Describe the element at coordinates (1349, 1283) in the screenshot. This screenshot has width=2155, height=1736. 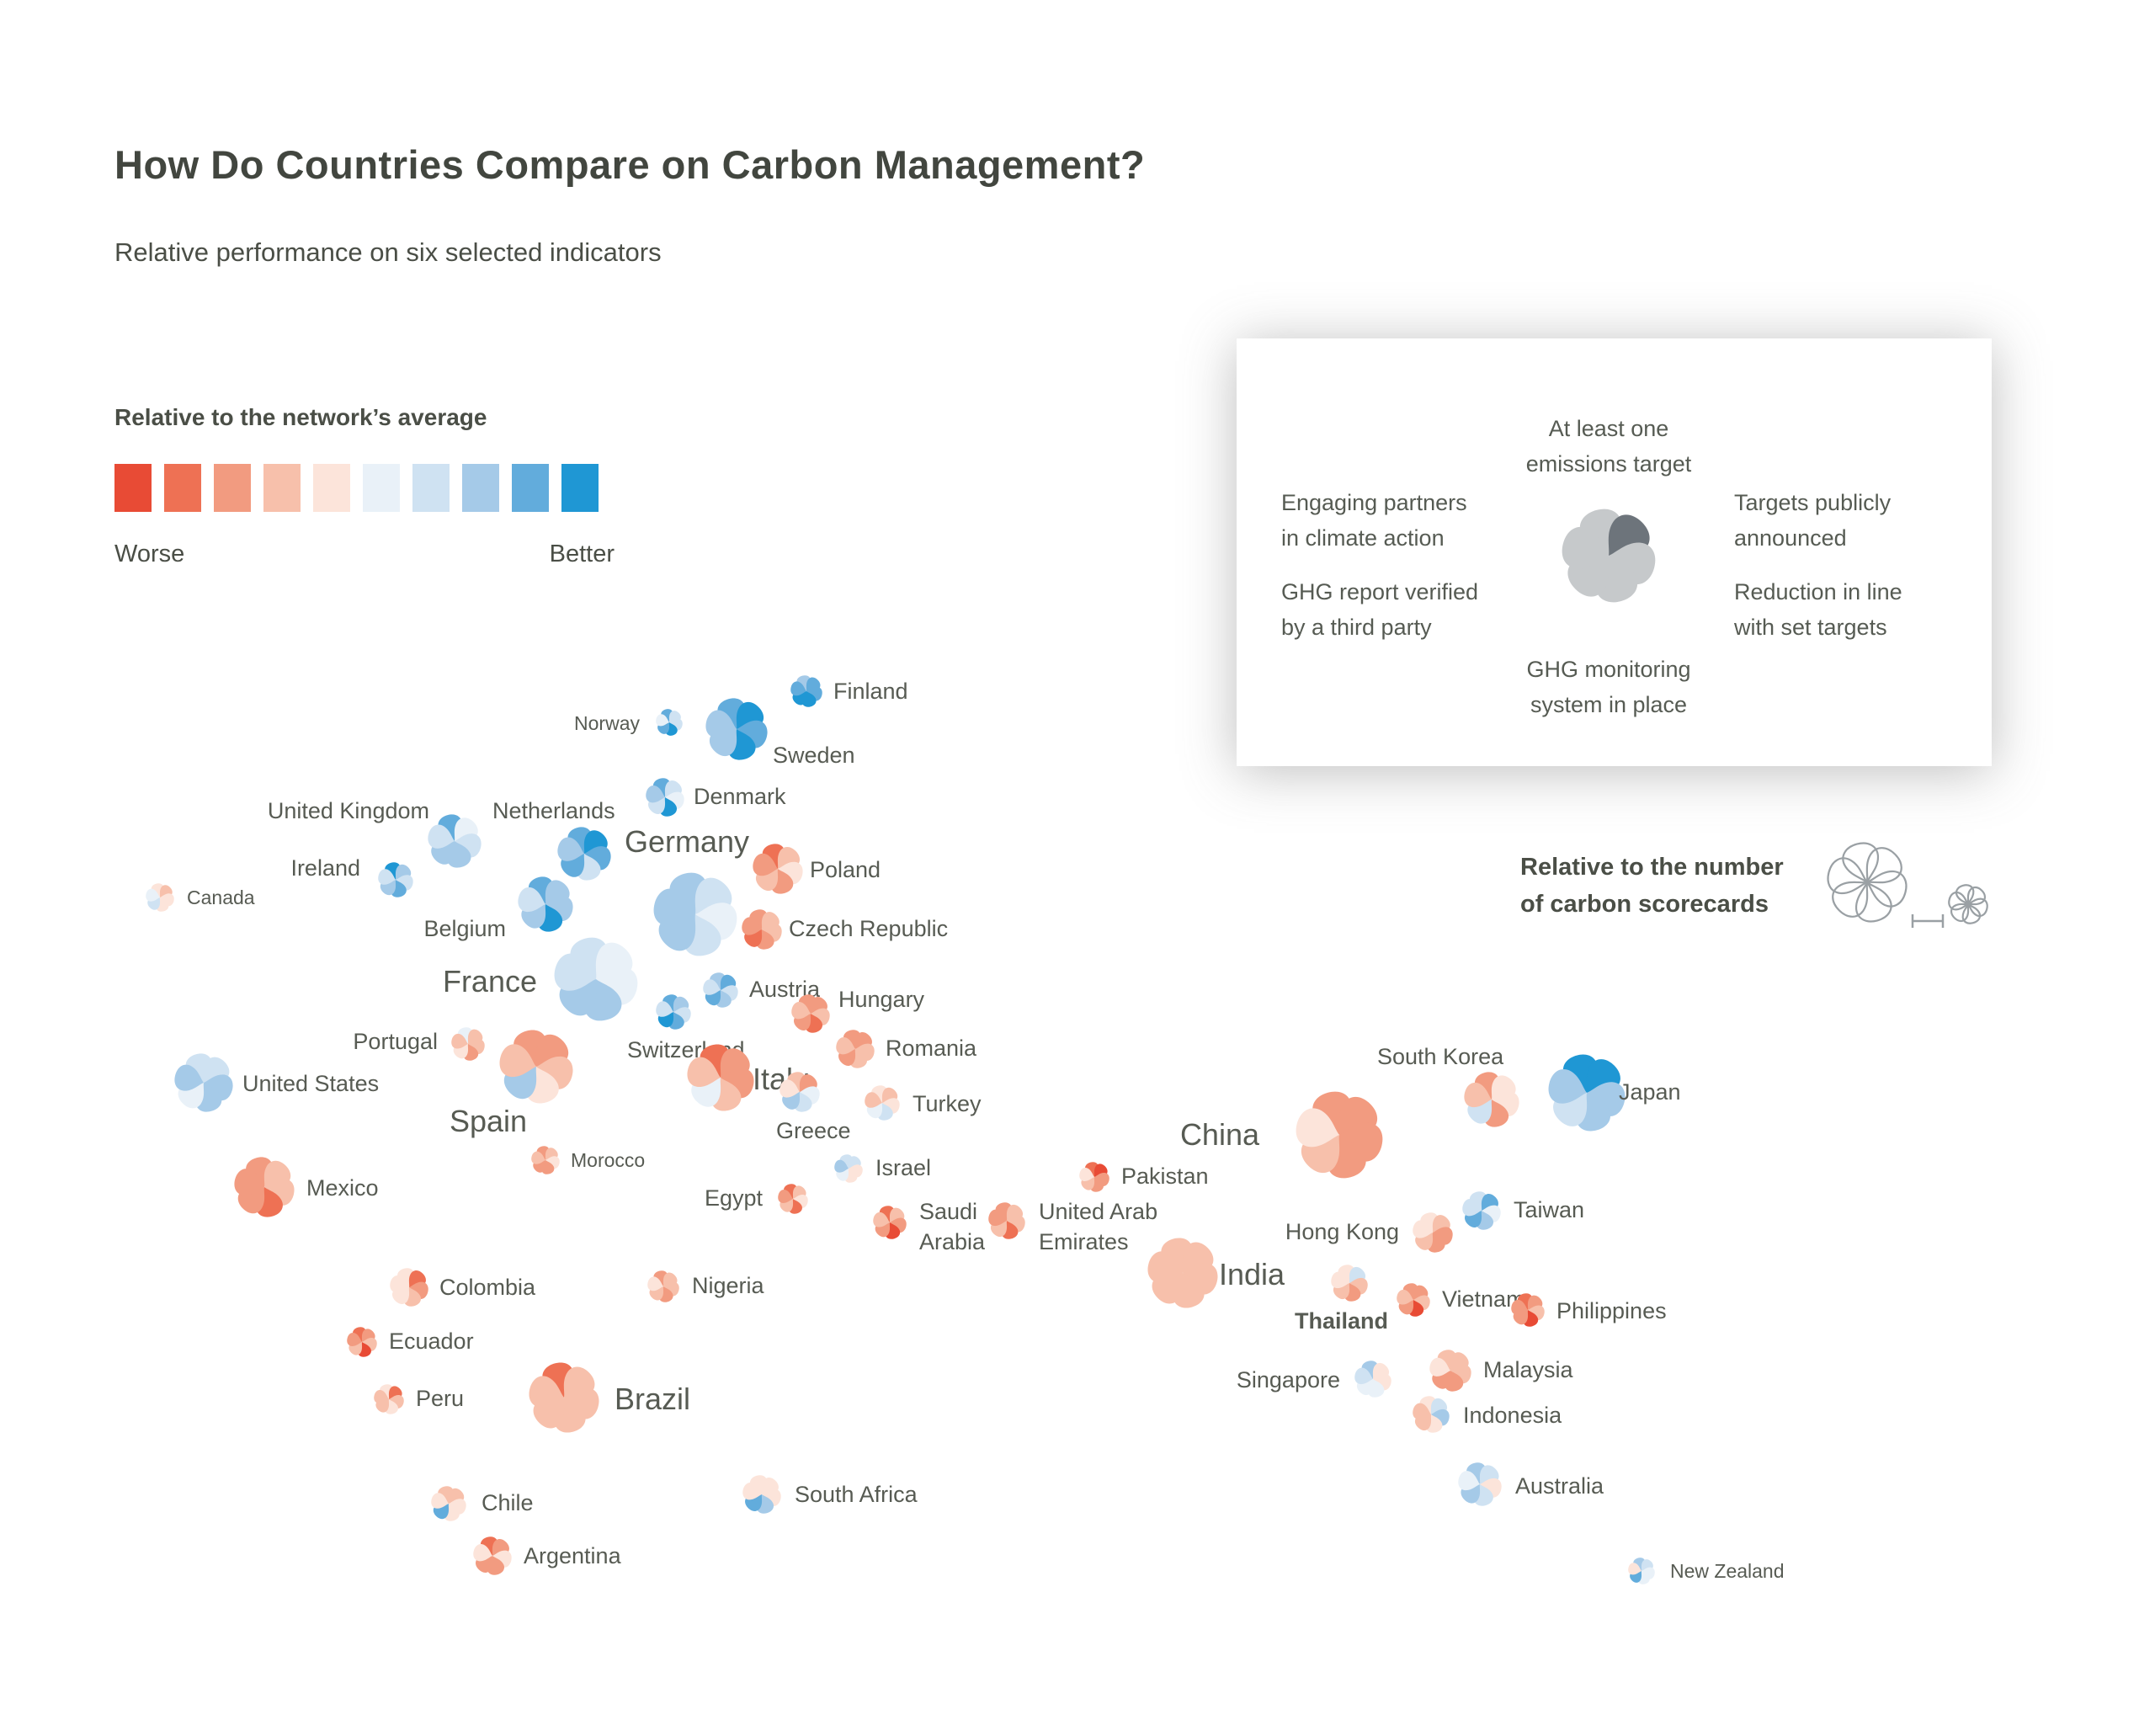
I see `flower-thailand` at that location.